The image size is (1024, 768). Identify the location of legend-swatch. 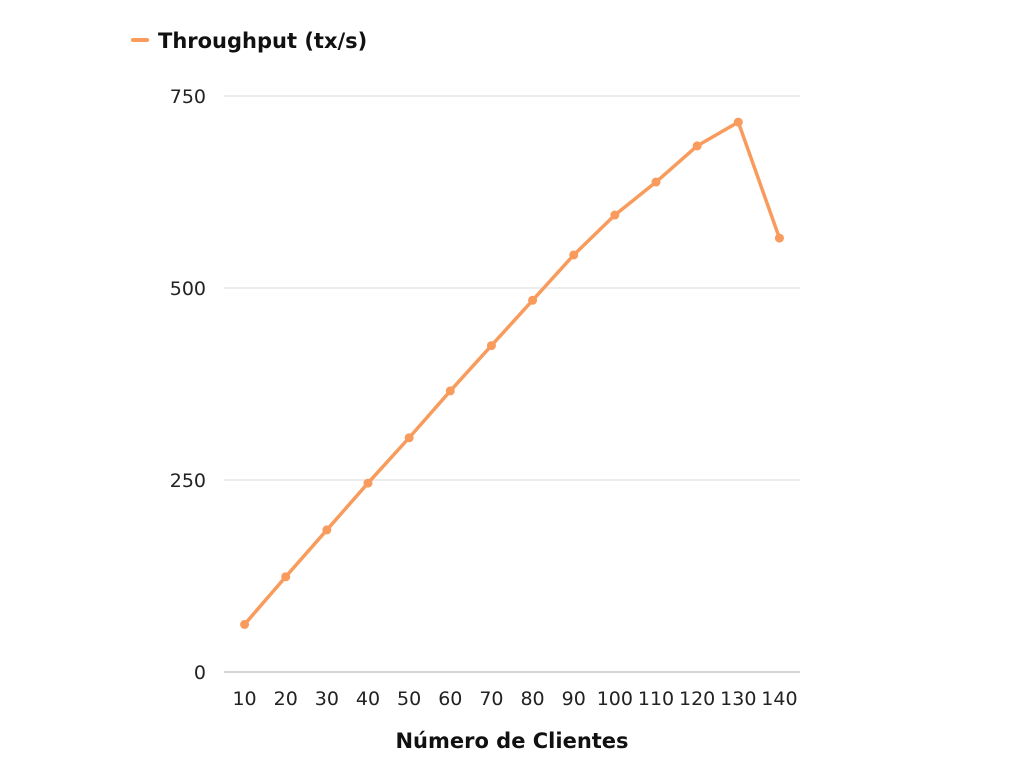
(140, 40).